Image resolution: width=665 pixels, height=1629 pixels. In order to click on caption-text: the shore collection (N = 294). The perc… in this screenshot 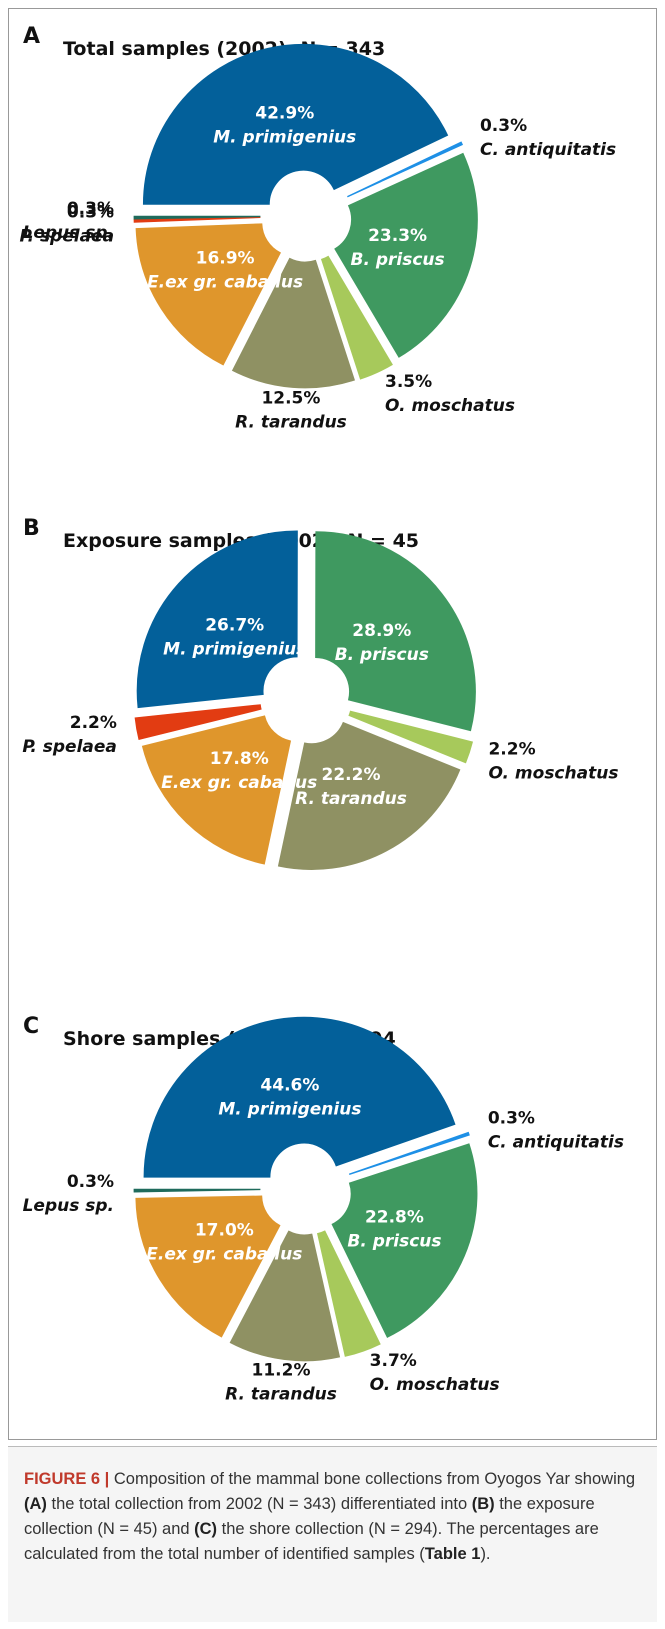, I will do `click(311, 1541)`.